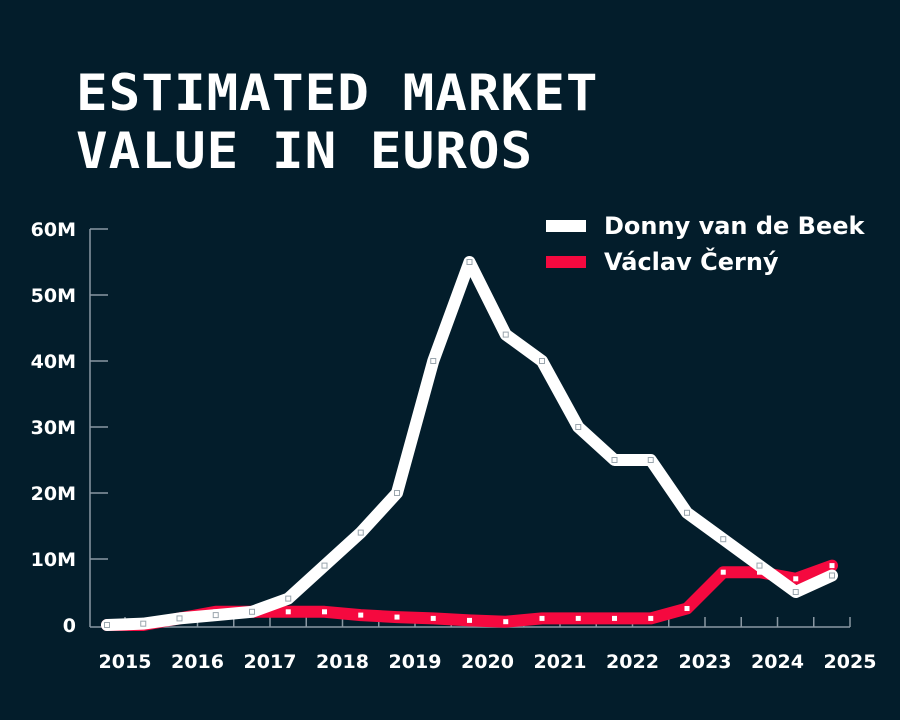 The image size is (900, 720). What do you see at coordinates (691, 262) in the screenshot?
I see `legend-label: Václav Černý` at bounding box center [691, 262].